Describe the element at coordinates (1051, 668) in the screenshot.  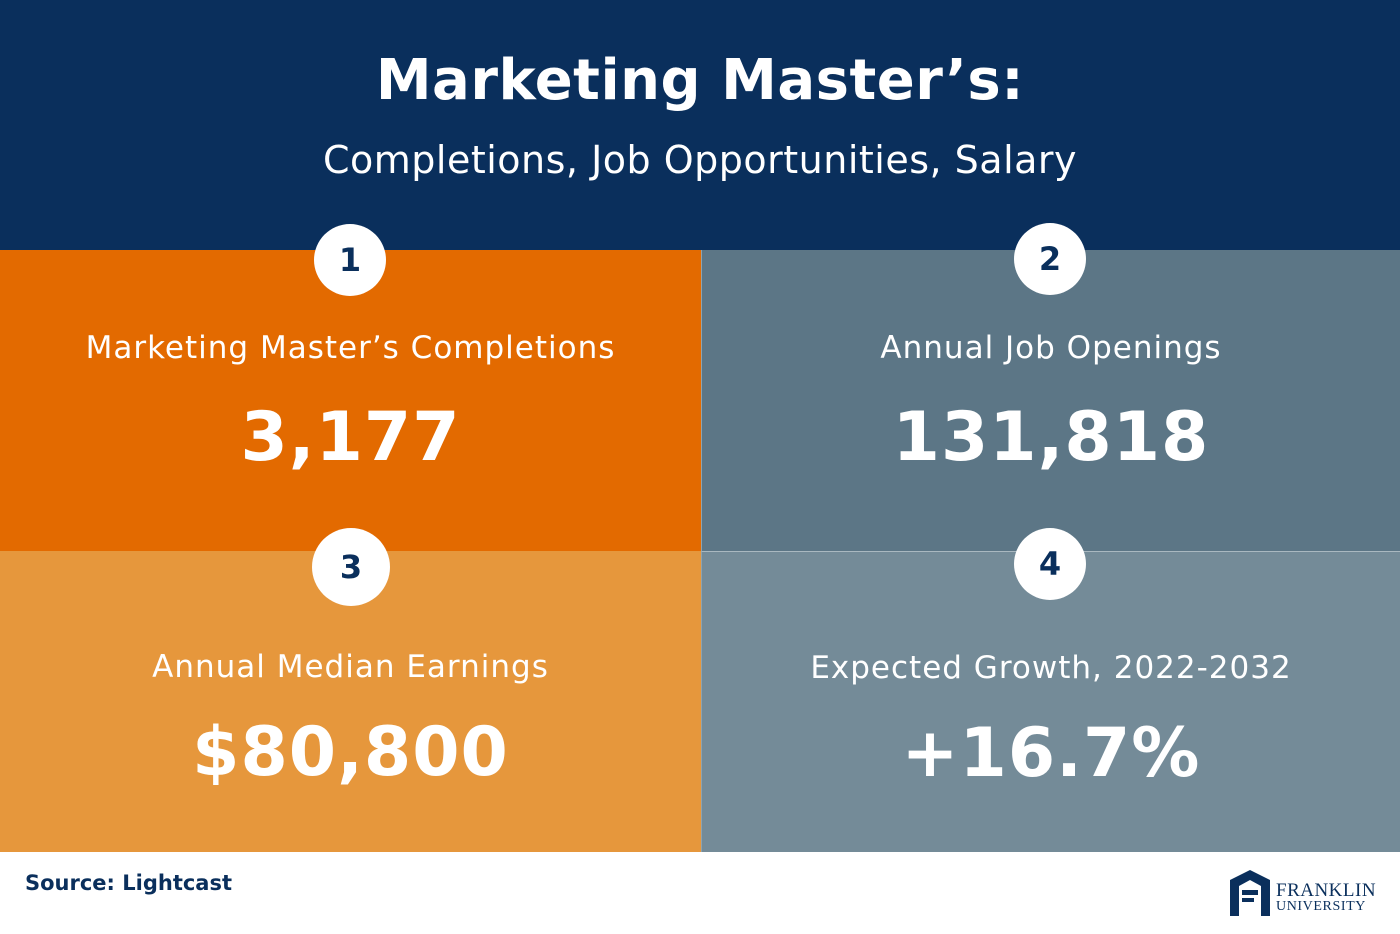
I see `stat-label: Expected Growth, 2022-2032` at that location.